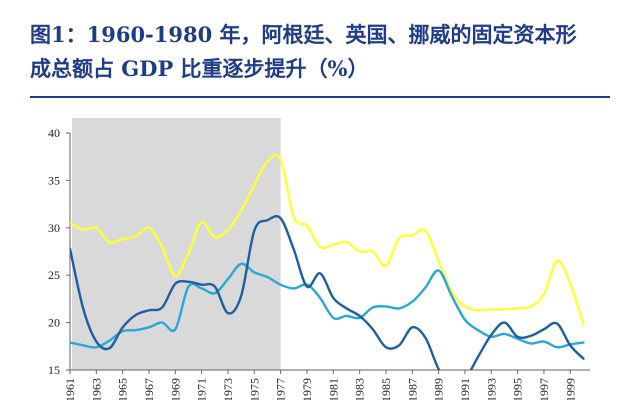 The width and height of the screenshot is (617, 400). What do you see at coordinates (412, 389) in the screenshot?
I see `x-tick-label: 1987` at bounding box center [412, 389].